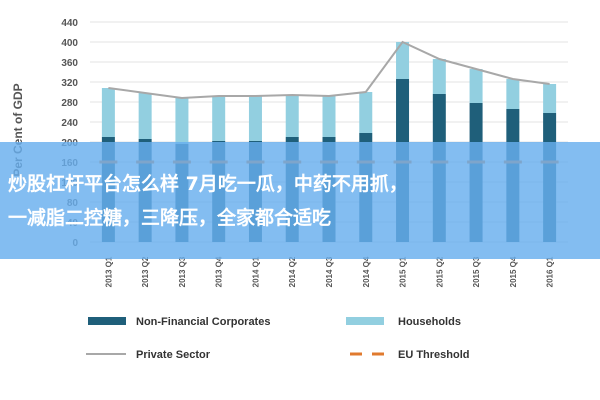 This screenshot has width=600, height=400. I want to click on x-tick-label: 2013 Q2, so click(145, 271).